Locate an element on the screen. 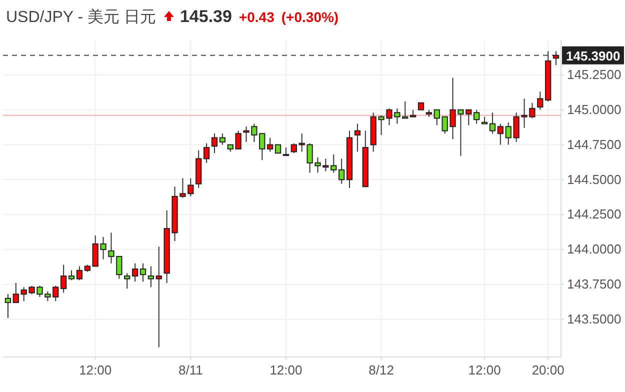 Image resolution: width=625 pixels, height=392 pixels. text: +0.43 is located at coordinates (256, 17).